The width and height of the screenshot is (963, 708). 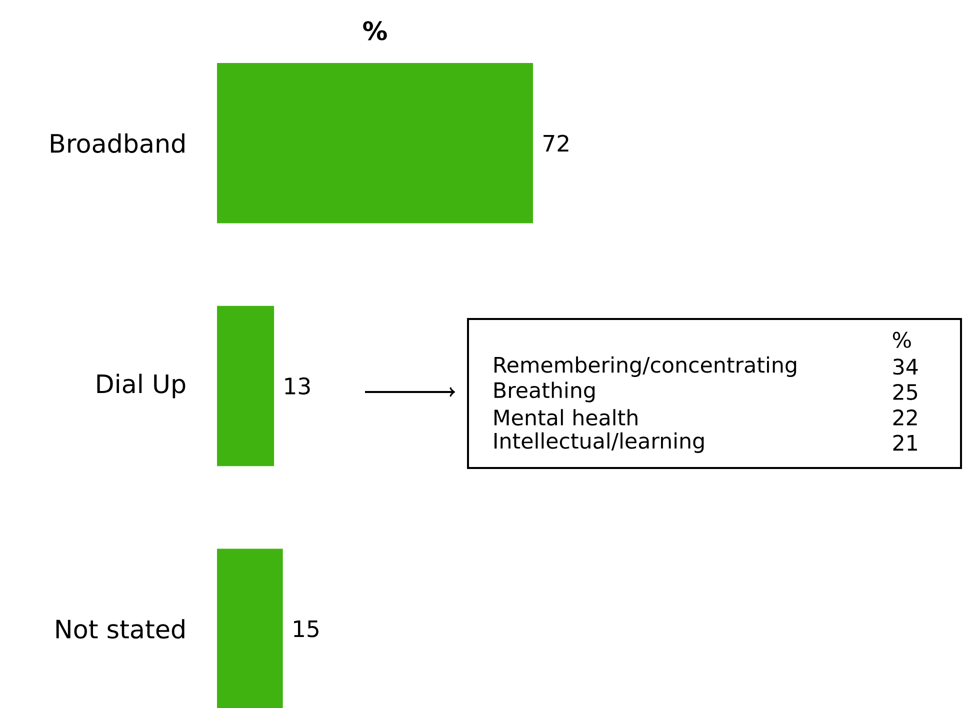 What do you see at coordinates (556, 143) in the screenshot?
I see `data-label: 72` at bounding box center [556, 143].